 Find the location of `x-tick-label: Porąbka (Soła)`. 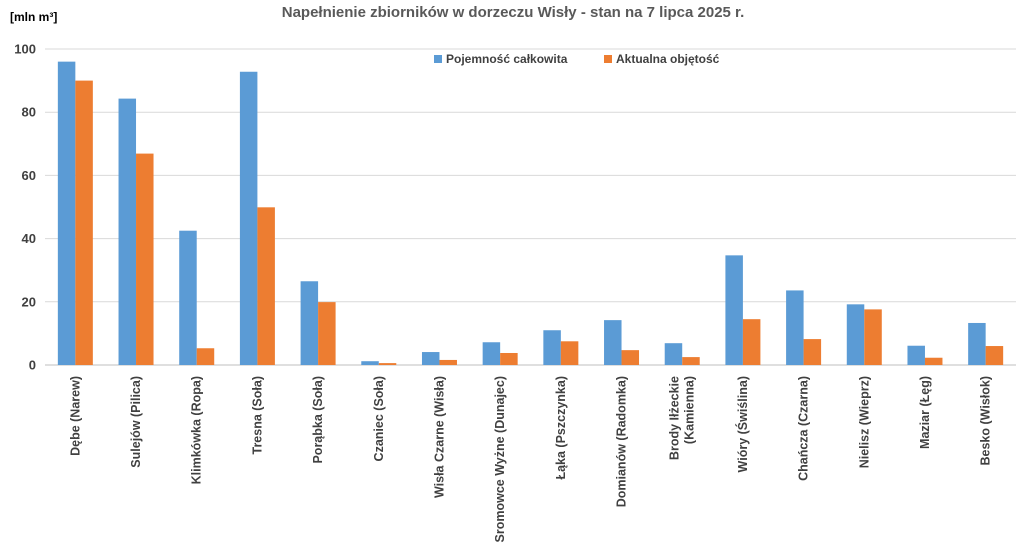

x-tick-label: Porąbka (Soła) is located at coordinates (318, 420).